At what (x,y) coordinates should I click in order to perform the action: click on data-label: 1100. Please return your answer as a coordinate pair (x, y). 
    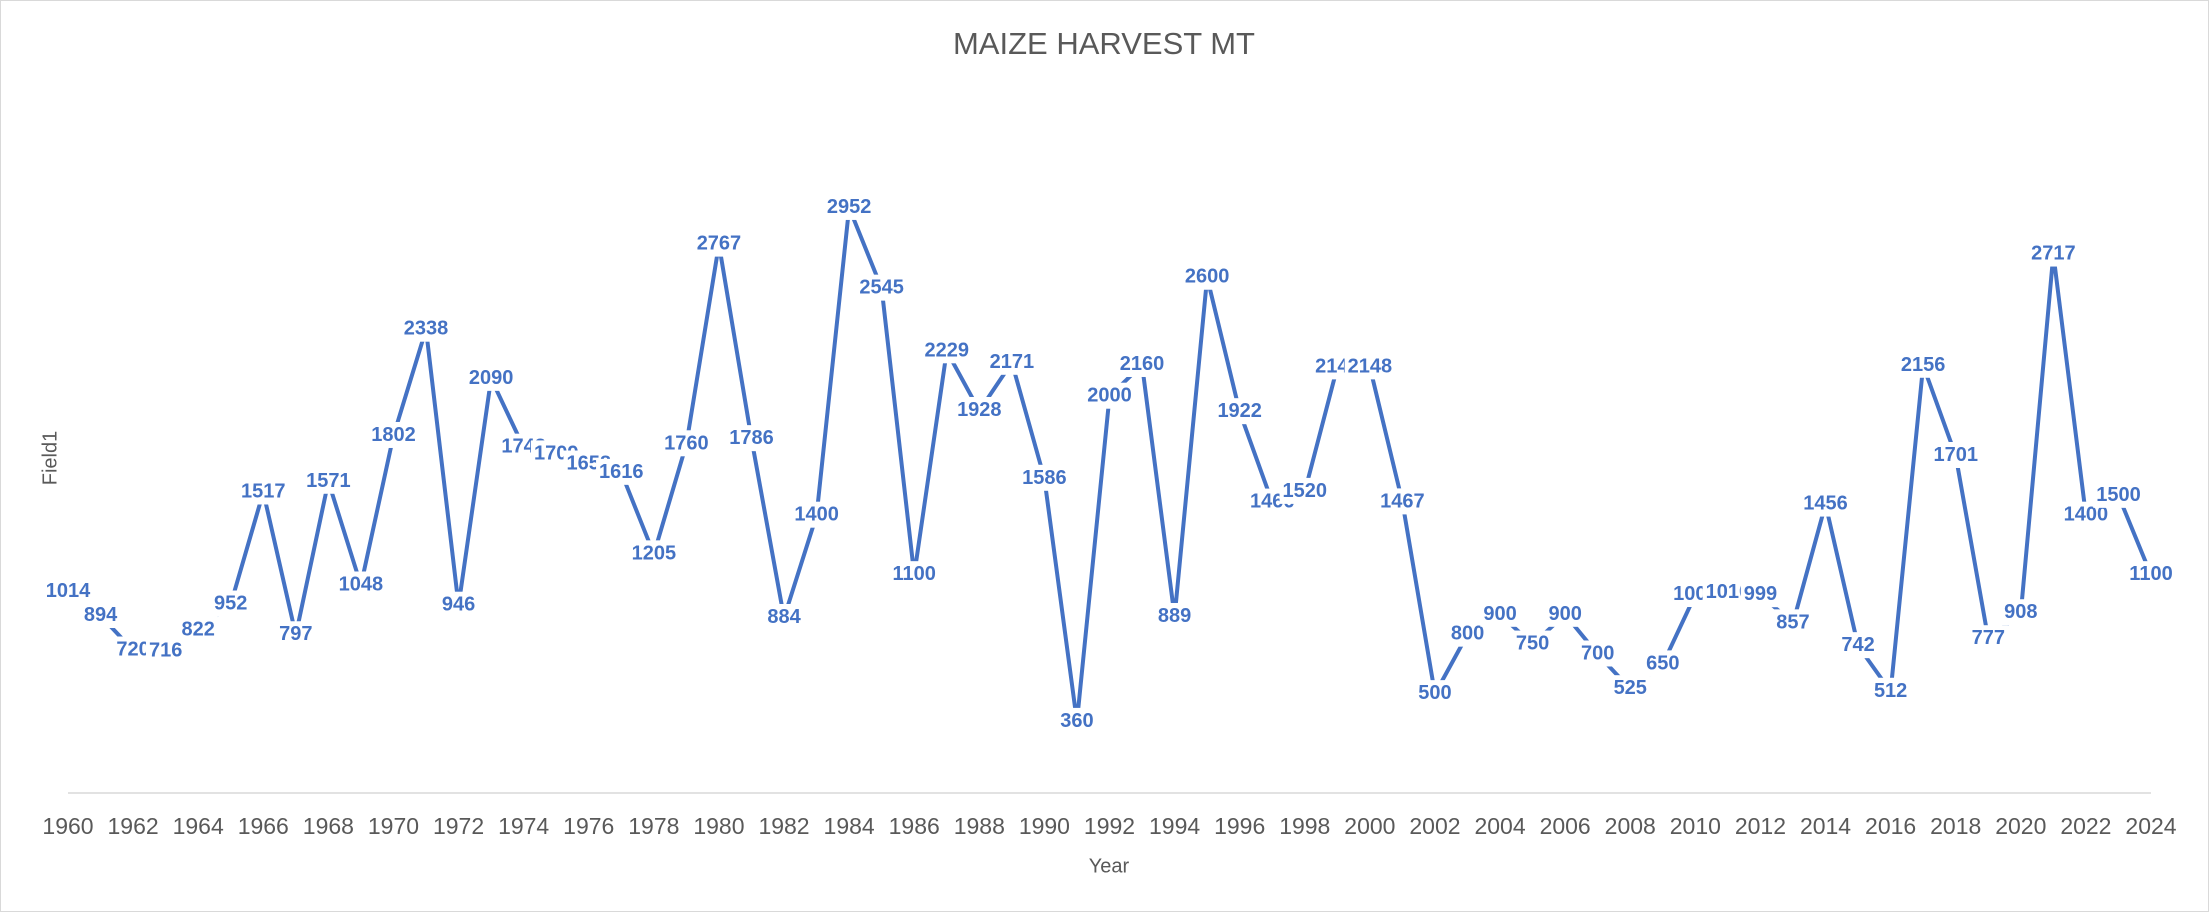
    Looking at the image, I should click on (914, 574).